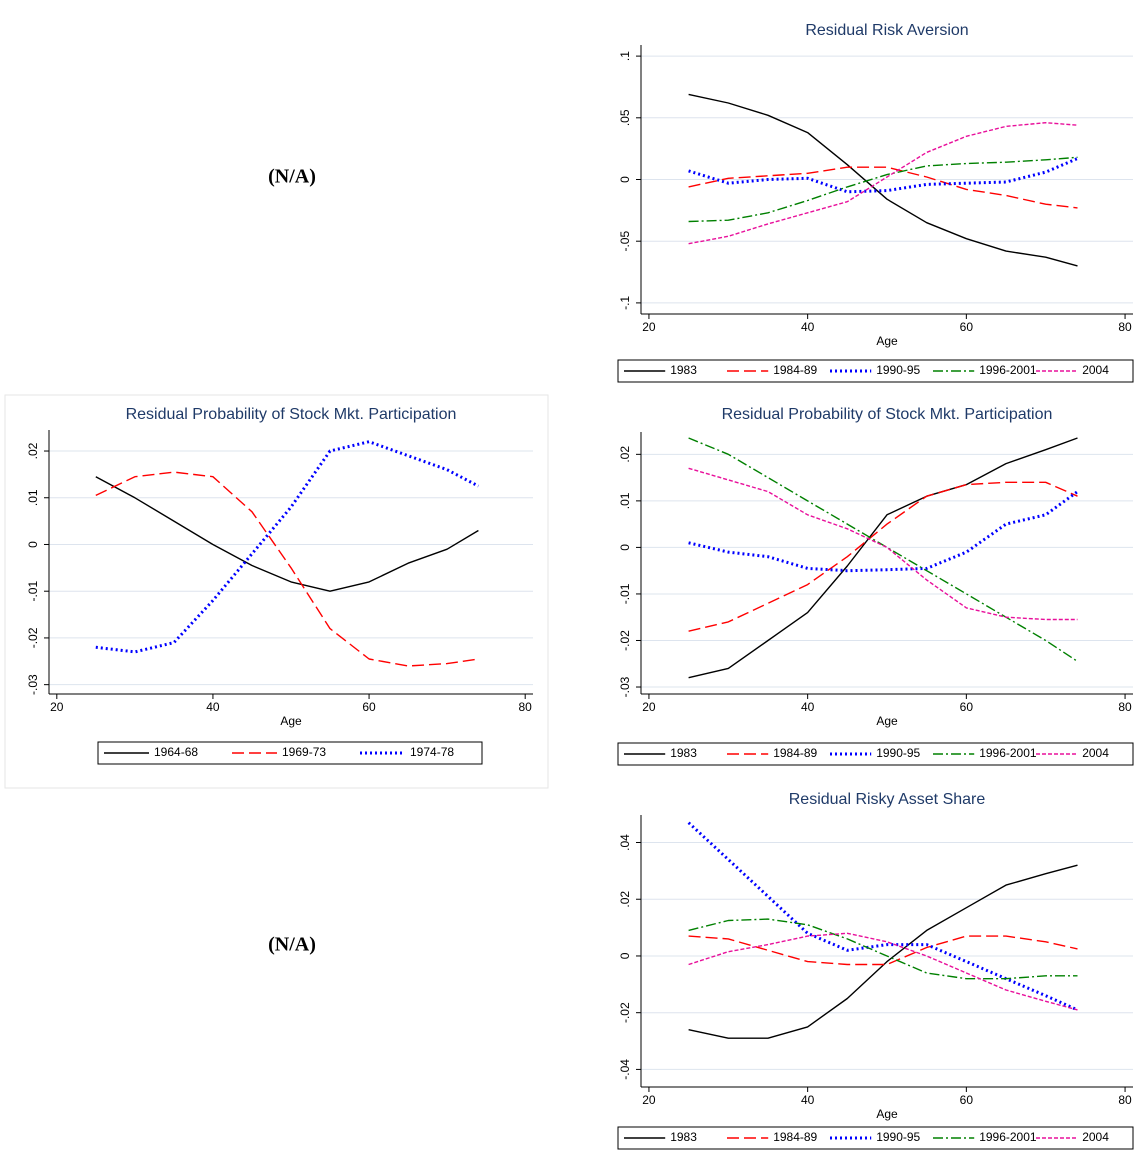 This screenshot has width=1143, height=1150. Describe the element at coordinates (887, 799) in the screenshot. I see `chart-title: Residual Risky Asset Share` at that location.